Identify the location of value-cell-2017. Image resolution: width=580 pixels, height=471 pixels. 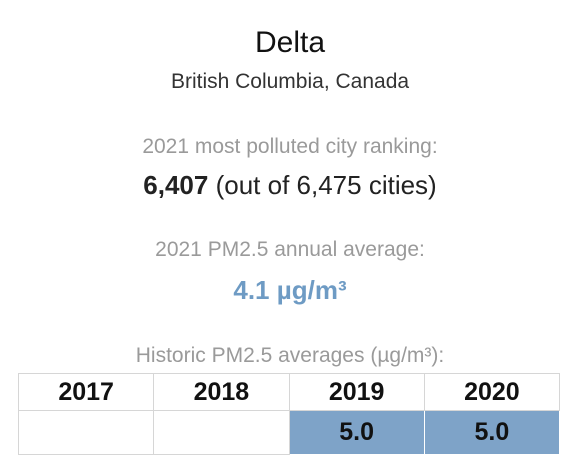
(86, 432).